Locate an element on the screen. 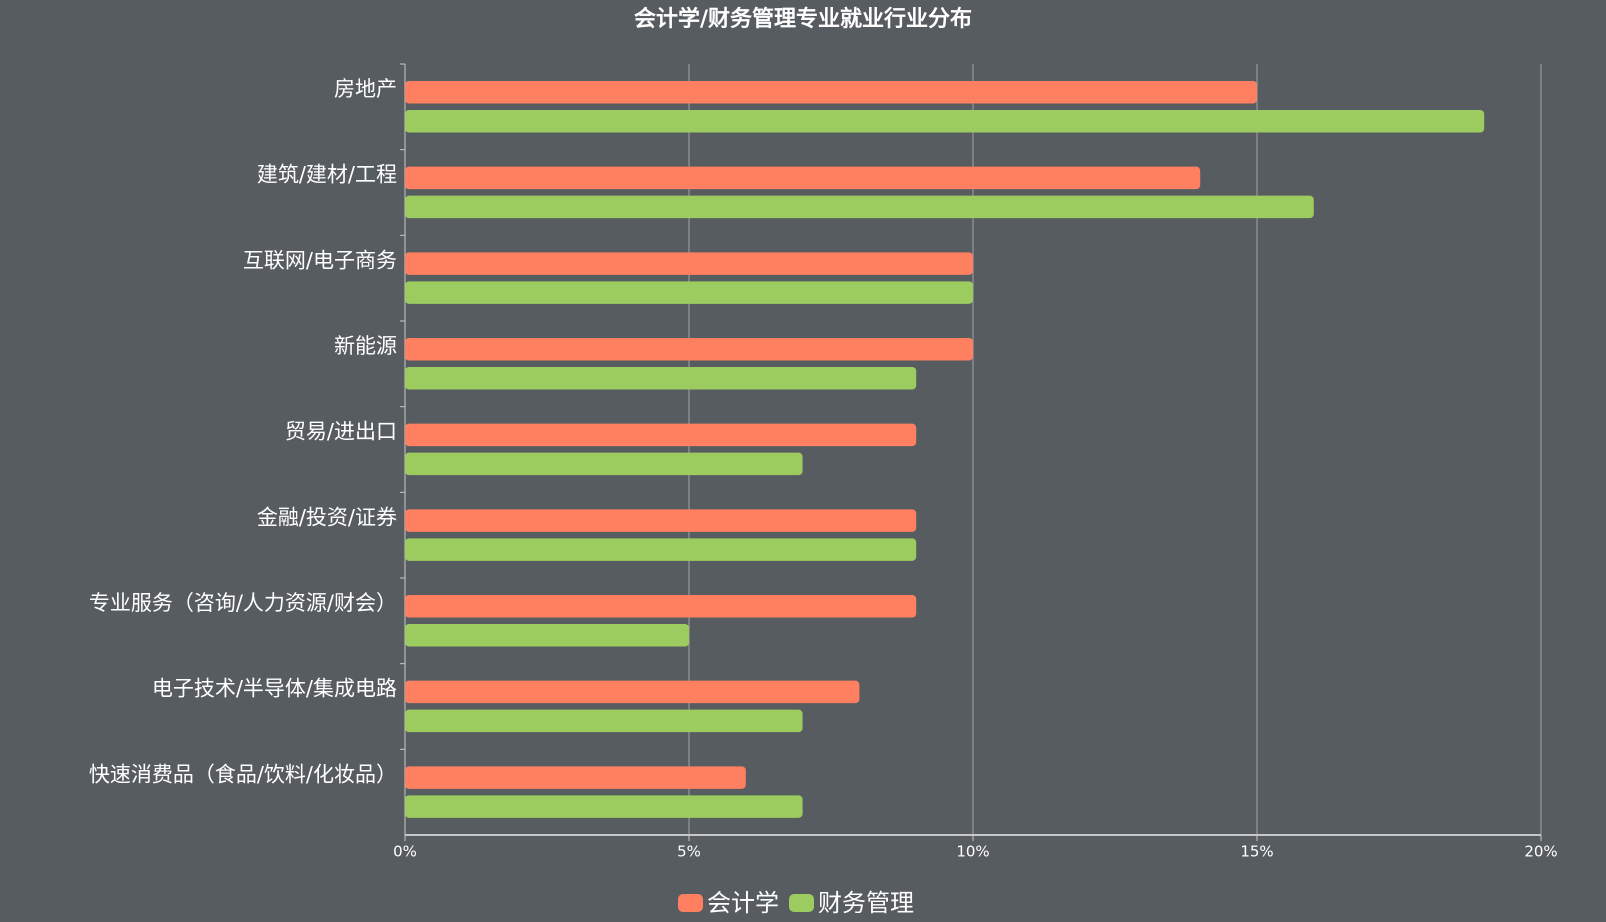 The image size is (1606, 922). y-tick-label: 金融/投资/证券 is located at coordinates (327, 517).